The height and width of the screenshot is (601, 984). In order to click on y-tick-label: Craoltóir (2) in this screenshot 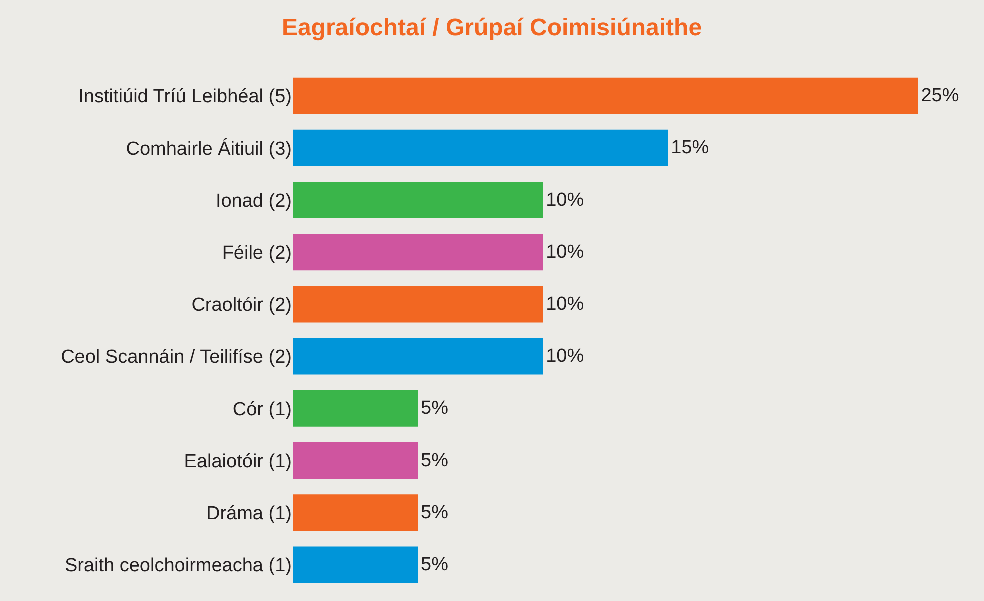, I will do `click(242, 305)`.